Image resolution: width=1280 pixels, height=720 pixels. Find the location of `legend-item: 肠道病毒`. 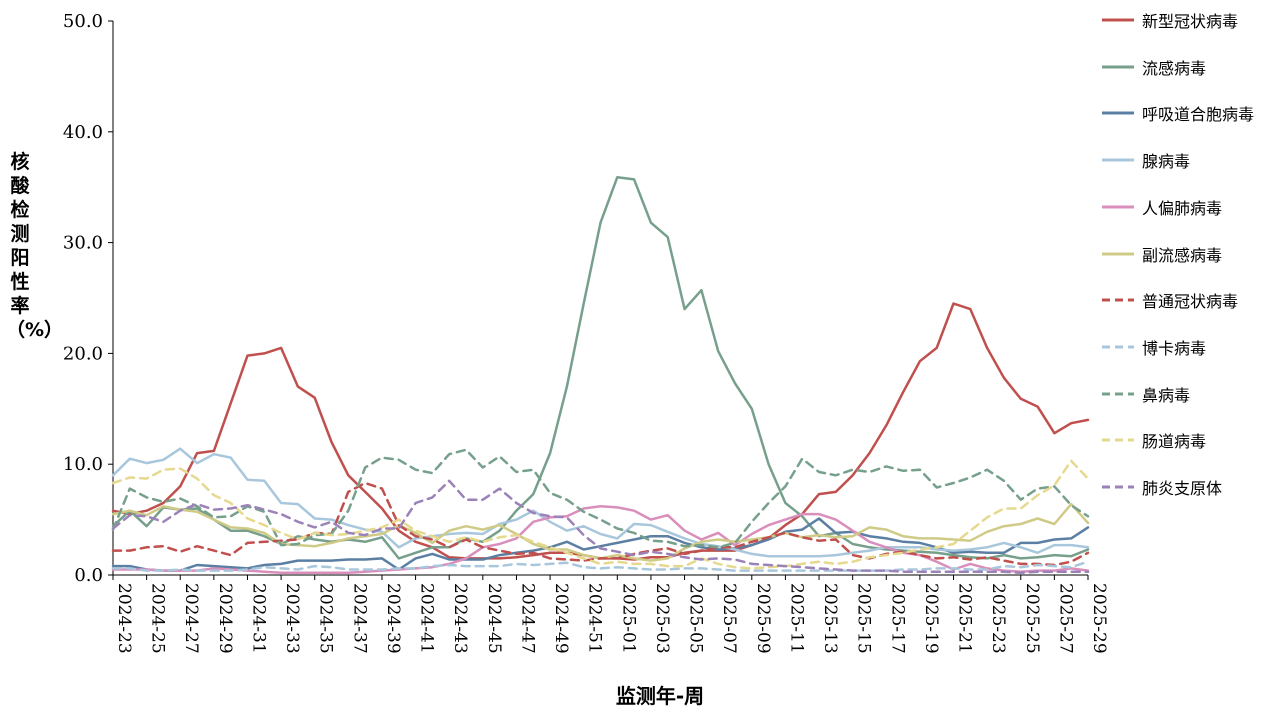

legend-item: 肠道病毒 is located at coordinates (1153, 440).